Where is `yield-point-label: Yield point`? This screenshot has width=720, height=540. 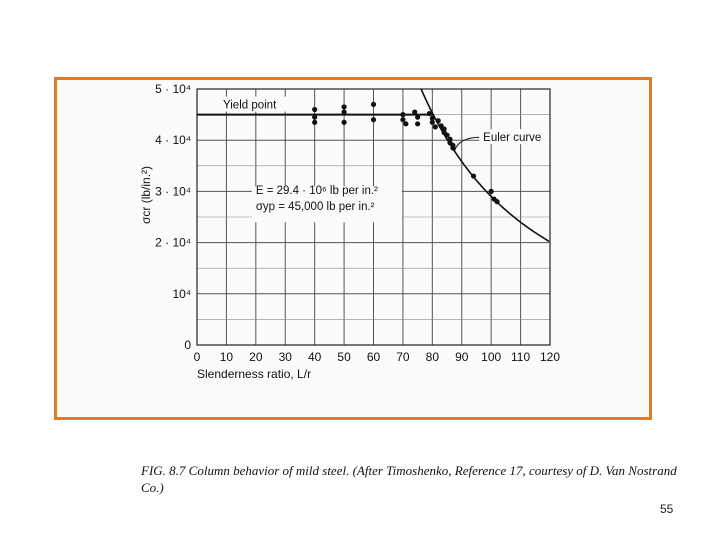
yield-point-label: Yield point is located at coordinates (250, 106).